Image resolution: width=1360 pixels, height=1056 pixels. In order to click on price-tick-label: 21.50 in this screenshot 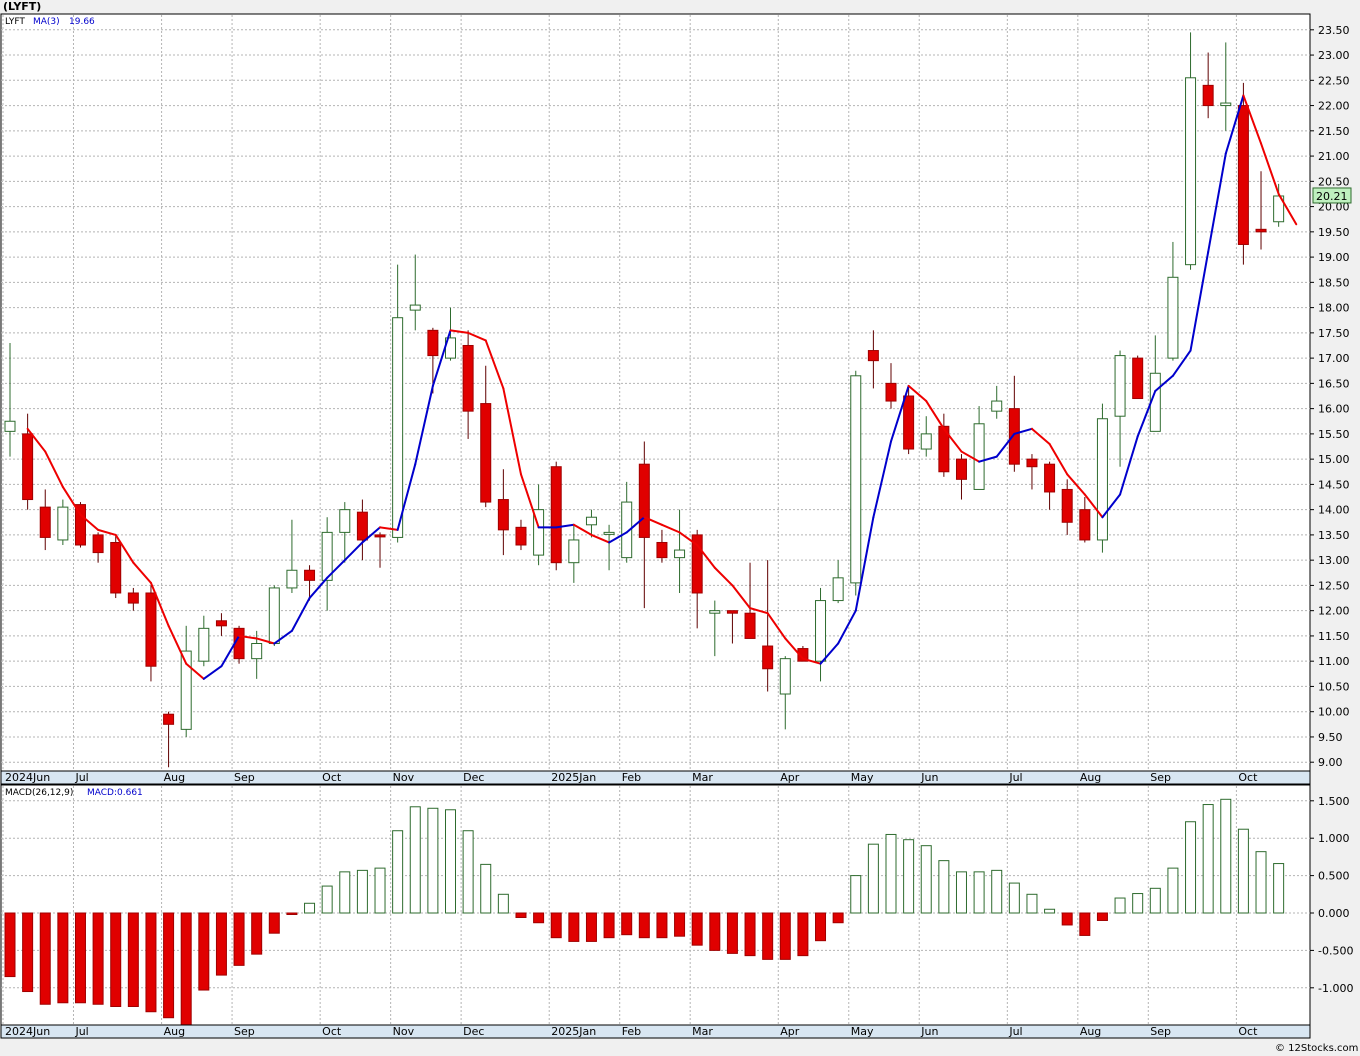, I will do `click(1334, 131)`.